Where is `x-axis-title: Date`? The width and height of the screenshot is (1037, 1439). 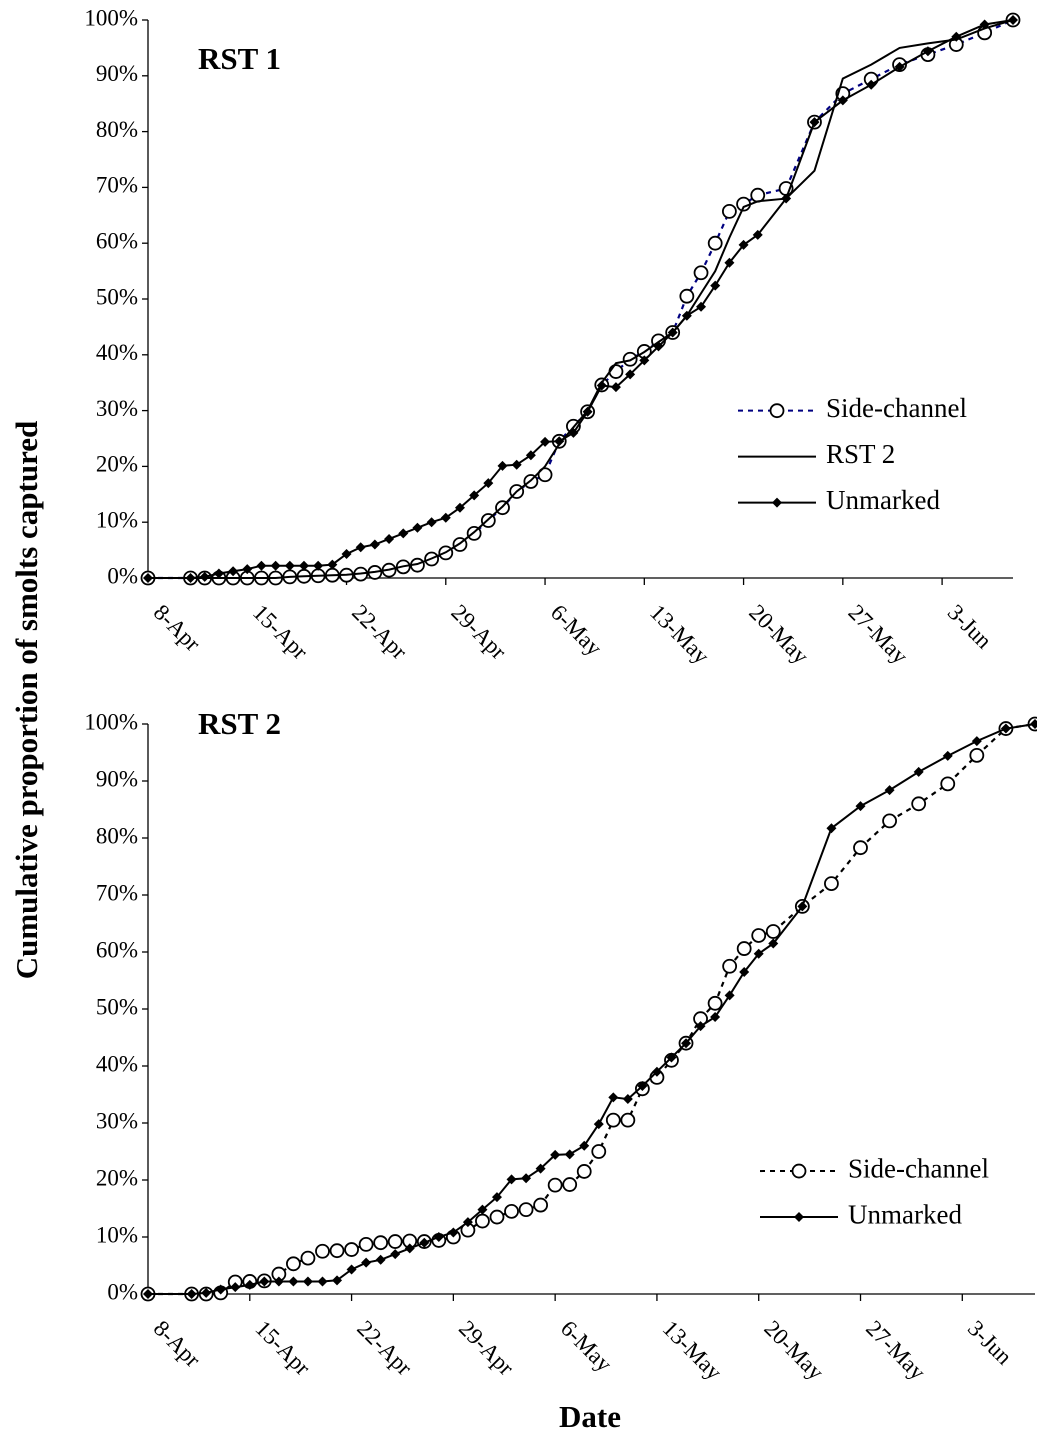
x-axis-title: Date is located at coordinates (590, 1416).